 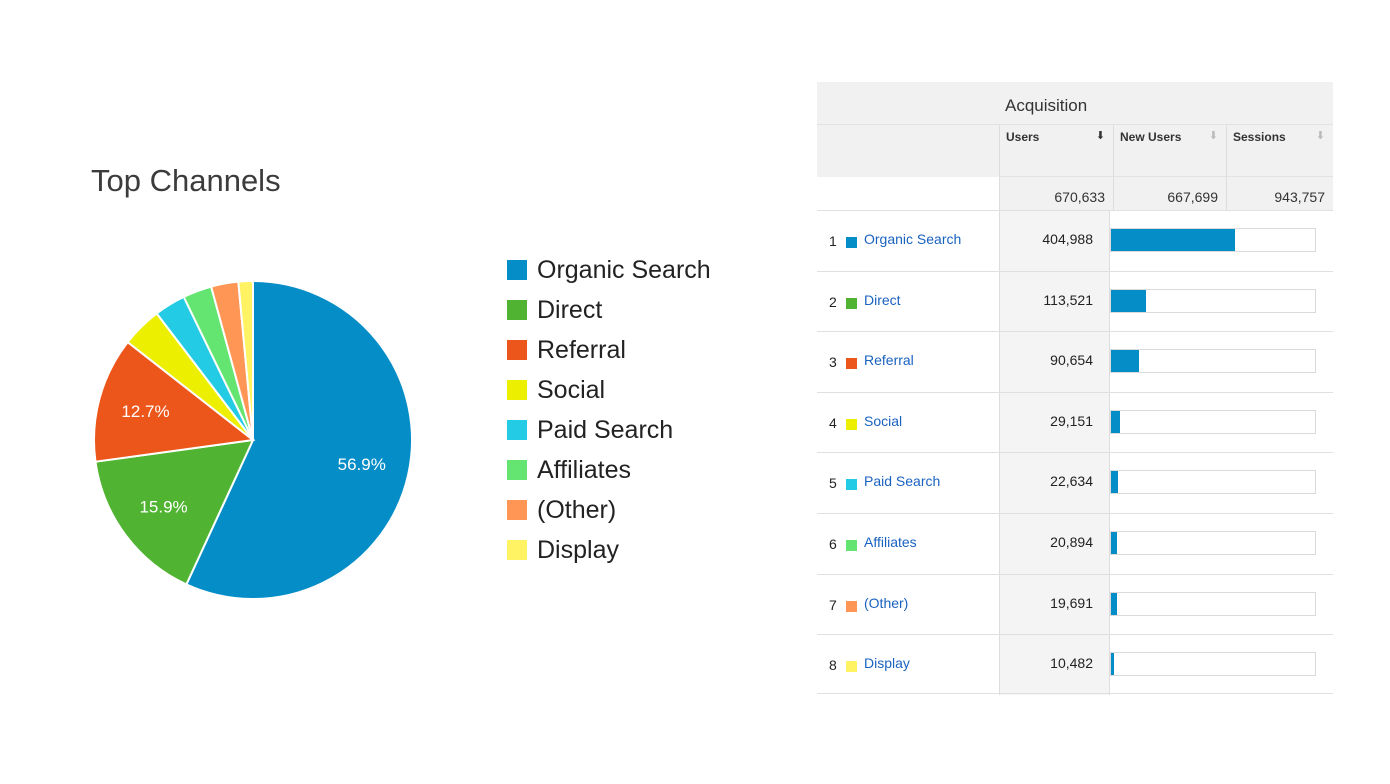 What do you see at coordinates (883, 420) in the screenshot?
I see `channel-link: Social` at bounding box center [883, 420].